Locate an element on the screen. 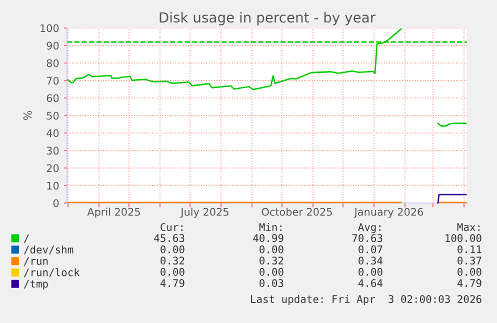 Image resolution: width=497 pixels, height=323 pixels. y-axis-title: % is located at coordinates (27, 115).